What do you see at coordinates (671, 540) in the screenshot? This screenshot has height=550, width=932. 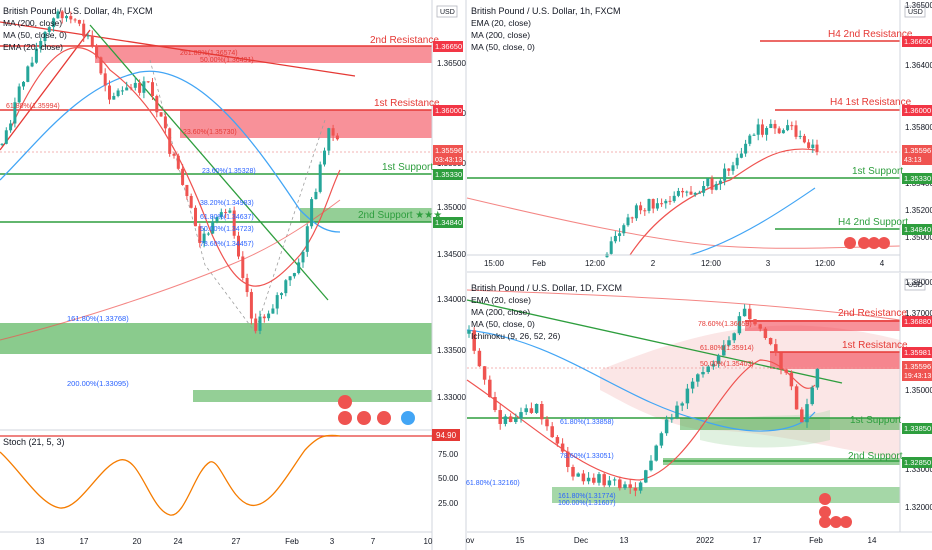 I see `d1-time-axis: ov 15 Dec 13 2022 17 Feb 14` at bounding box center [671, 540].